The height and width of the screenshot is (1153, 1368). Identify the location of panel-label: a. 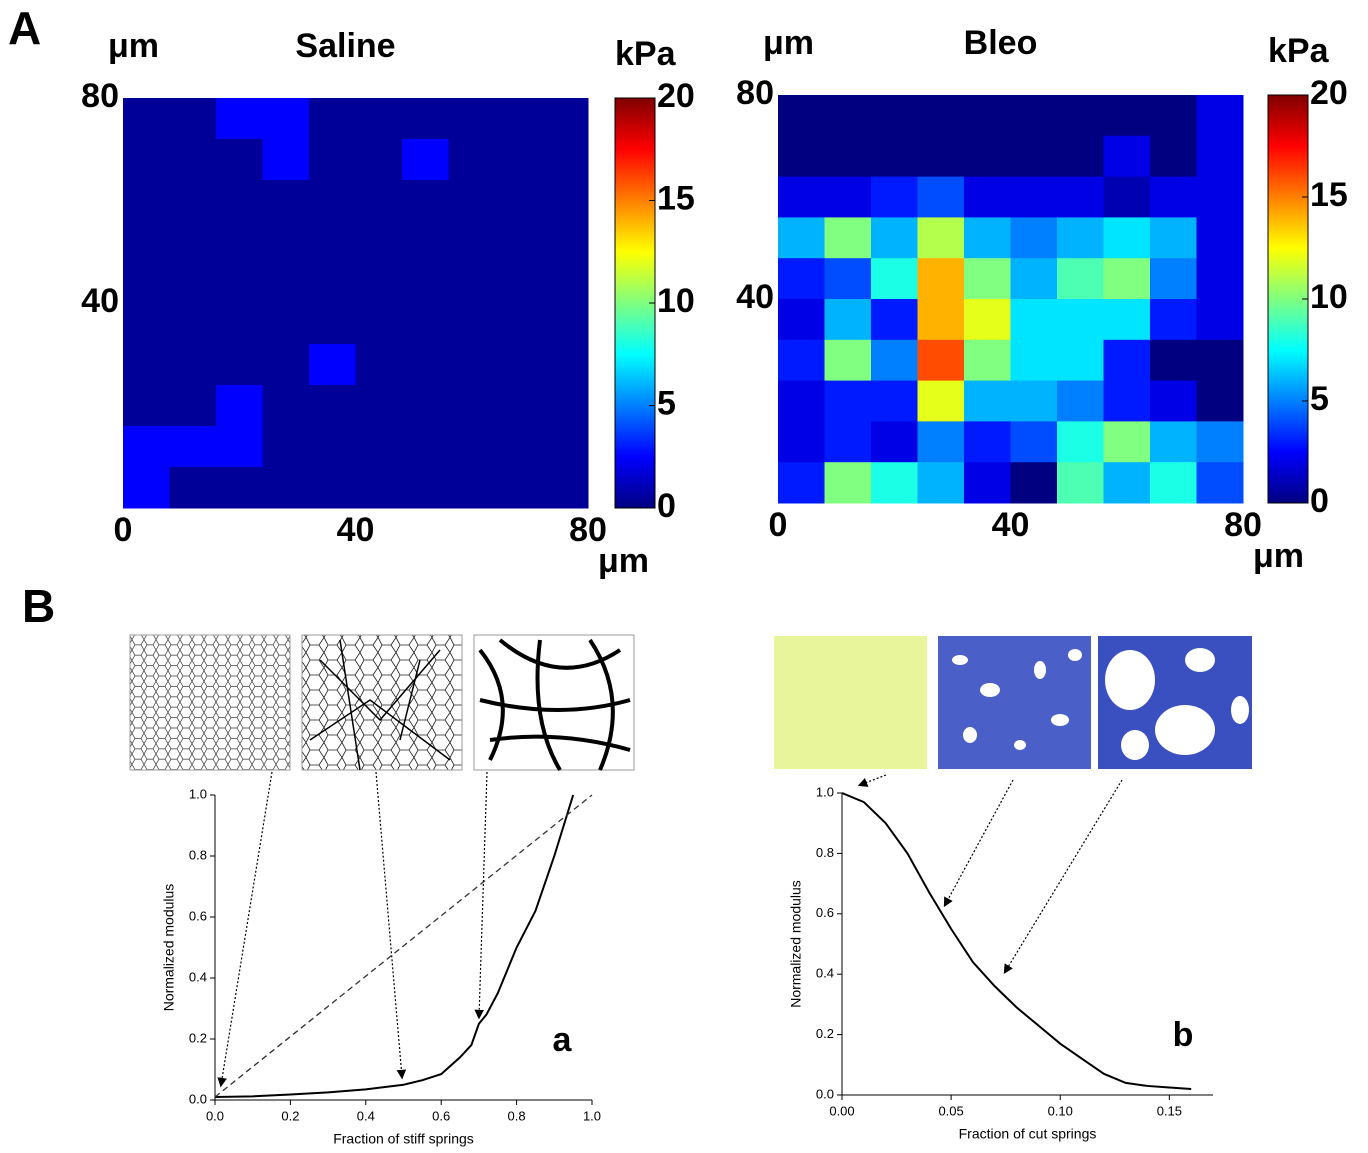
(563, 1040).